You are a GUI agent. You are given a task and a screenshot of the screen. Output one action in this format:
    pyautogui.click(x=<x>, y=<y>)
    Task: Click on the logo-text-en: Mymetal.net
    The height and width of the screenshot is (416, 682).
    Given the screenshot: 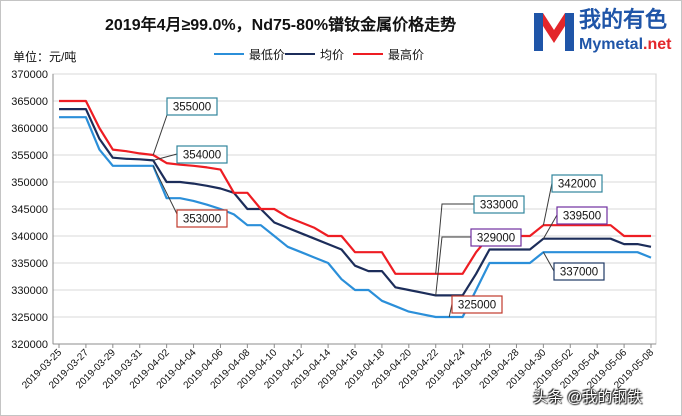 What is the action you would take?
    pyautogui.click(x=625, y=45)
    